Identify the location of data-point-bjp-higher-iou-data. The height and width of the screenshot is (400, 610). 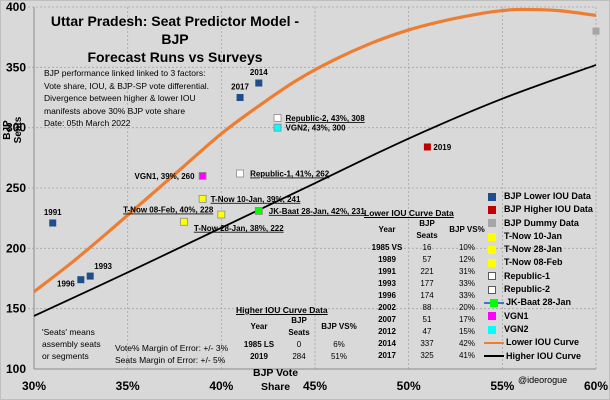
(427, 147).